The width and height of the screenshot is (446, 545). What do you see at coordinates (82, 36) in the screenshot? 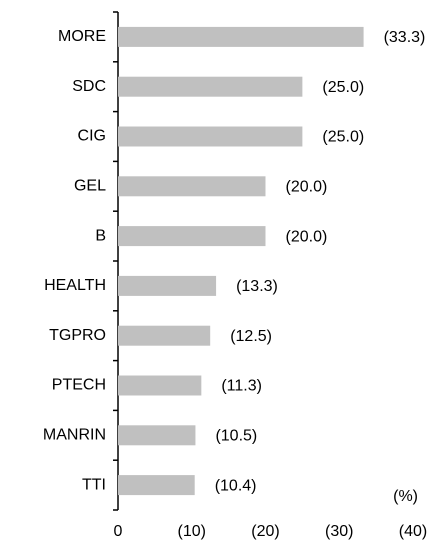
I see `y-tick-label: MORE` at bounding box center [82, 36].